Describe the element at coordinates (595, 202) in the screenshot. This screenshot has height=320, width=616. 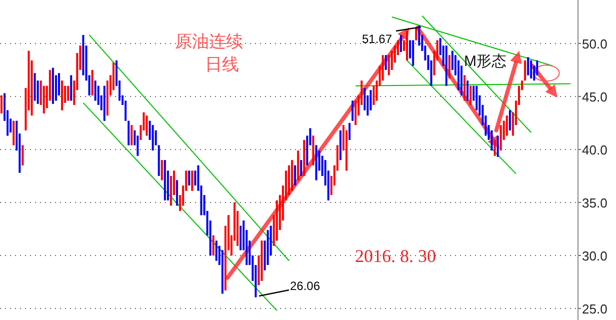
I see `y-tick-label: 35.0` at that location.